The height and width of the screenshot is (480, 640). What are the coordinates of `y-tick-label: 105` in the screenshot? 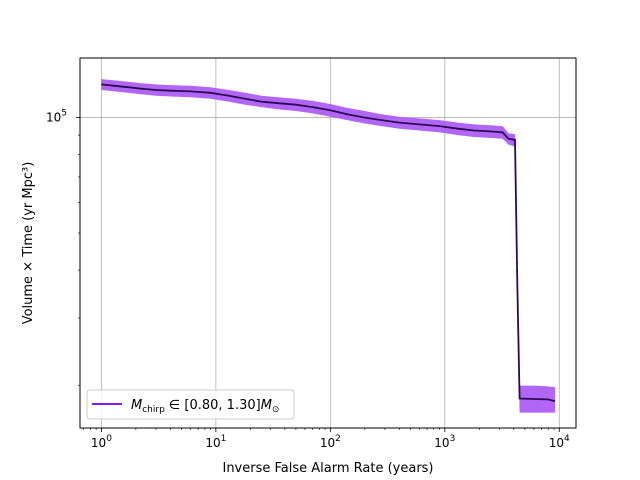 It's located at (56, 117).